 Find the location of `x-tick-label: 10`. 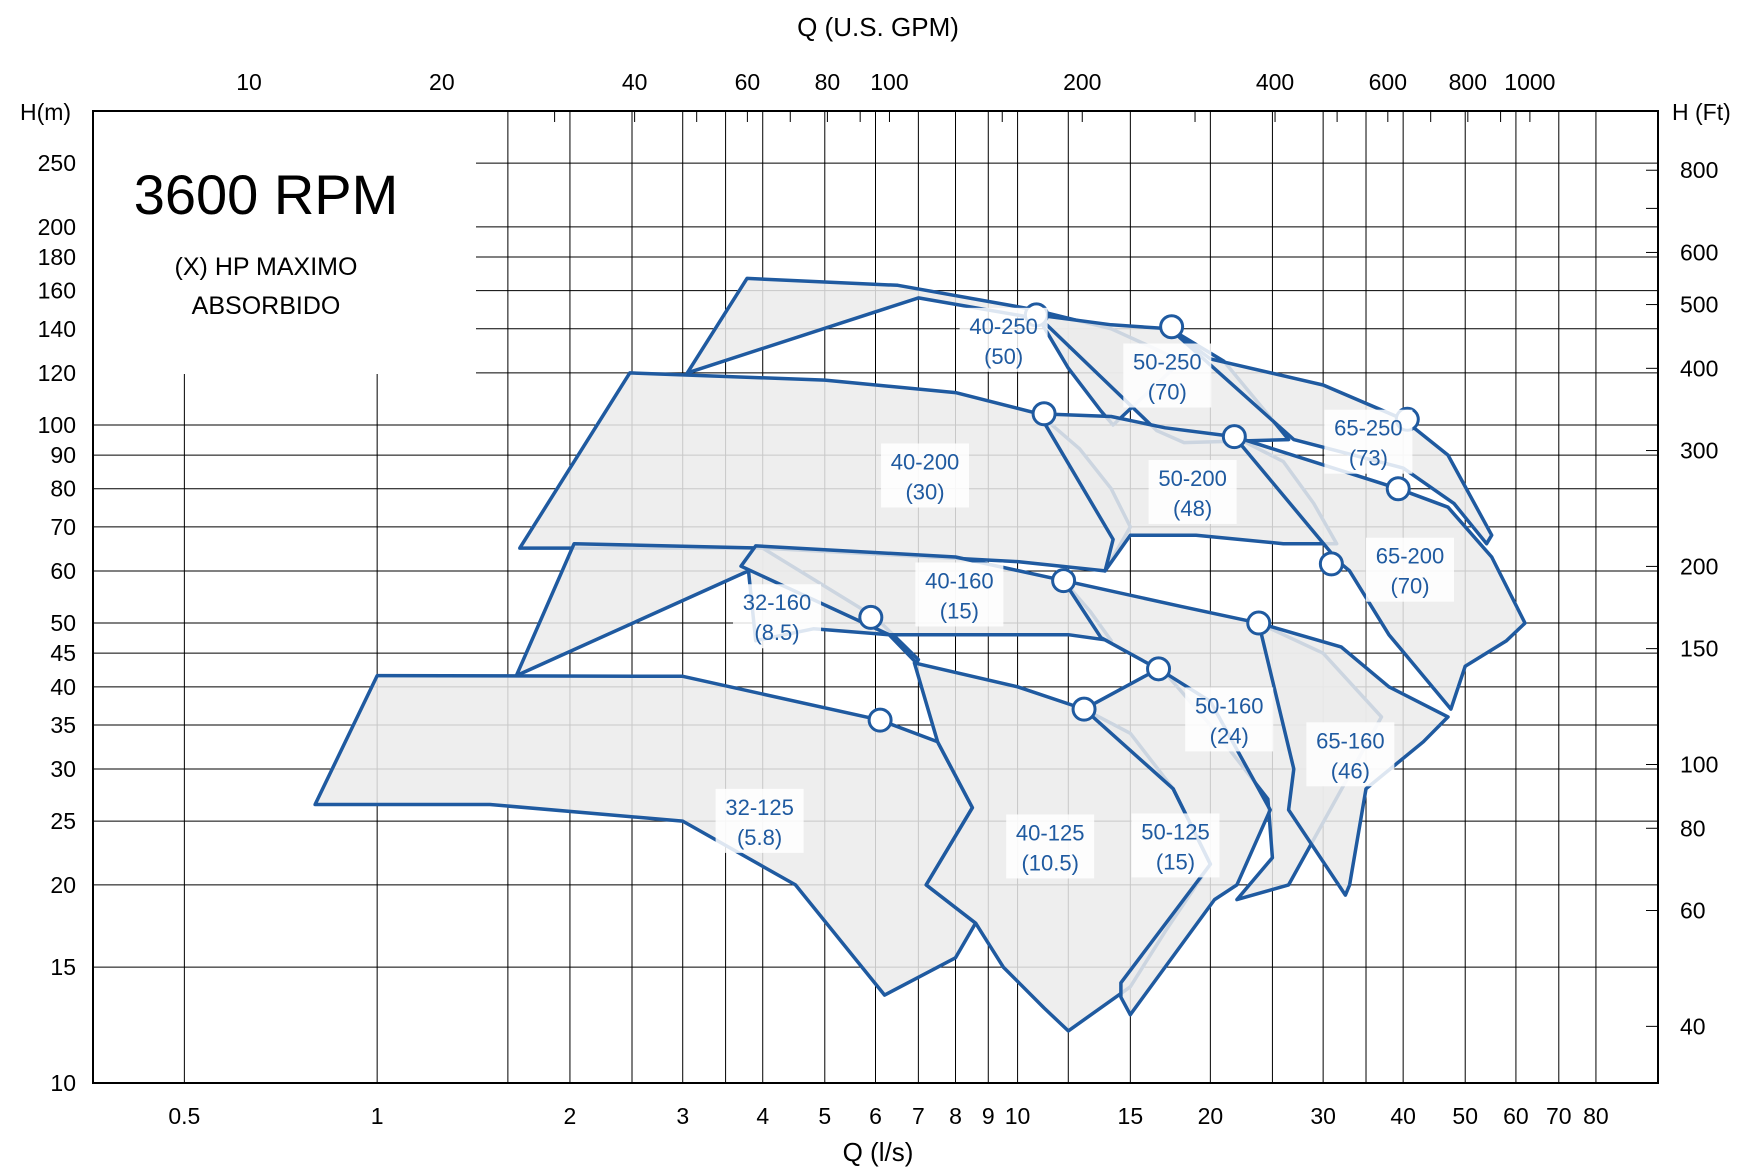

x-tick-label: 10 is located at coordinates (1018, 1116).